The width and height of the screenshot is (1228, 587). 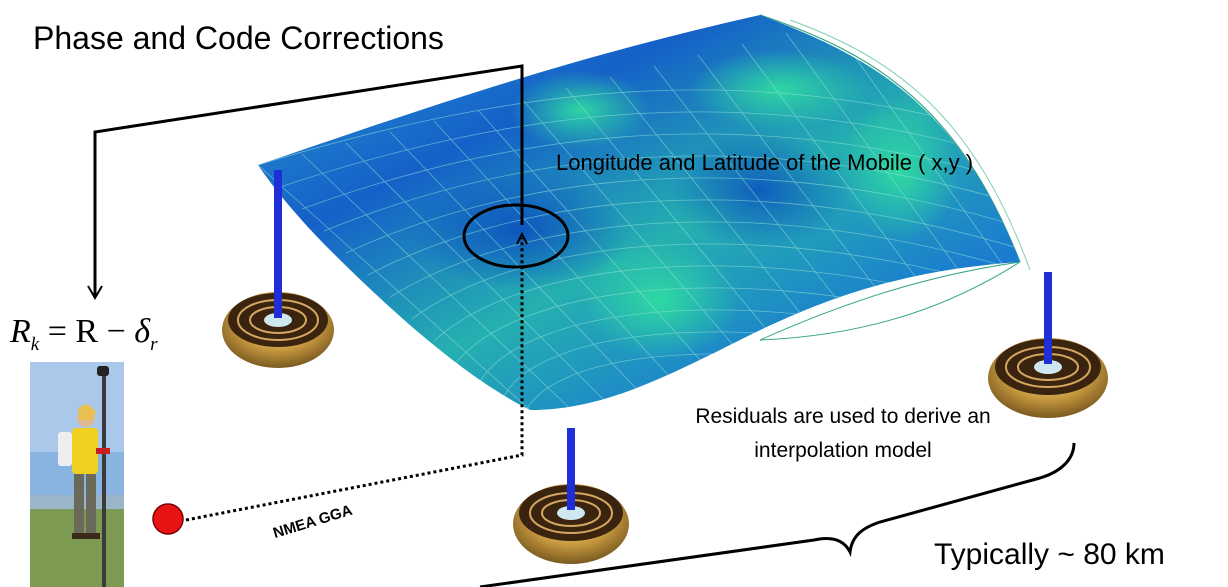 I want to click on distance-brace, so click(x=777, y=514).